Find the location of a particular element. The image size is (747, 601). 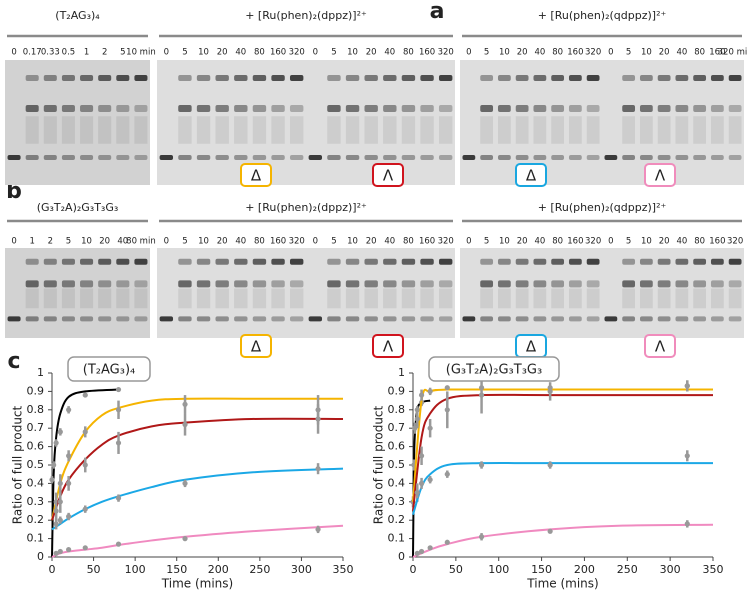

y-tick-label: 1 is located at coordinates (401, 372).